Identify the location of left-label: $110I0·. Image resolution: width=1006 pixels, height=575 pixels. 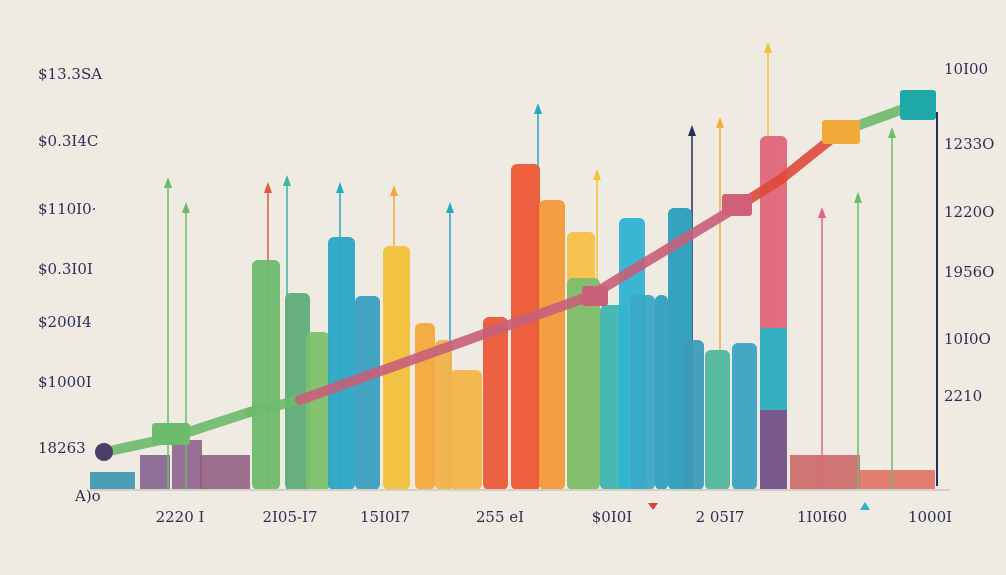
(67, 209).